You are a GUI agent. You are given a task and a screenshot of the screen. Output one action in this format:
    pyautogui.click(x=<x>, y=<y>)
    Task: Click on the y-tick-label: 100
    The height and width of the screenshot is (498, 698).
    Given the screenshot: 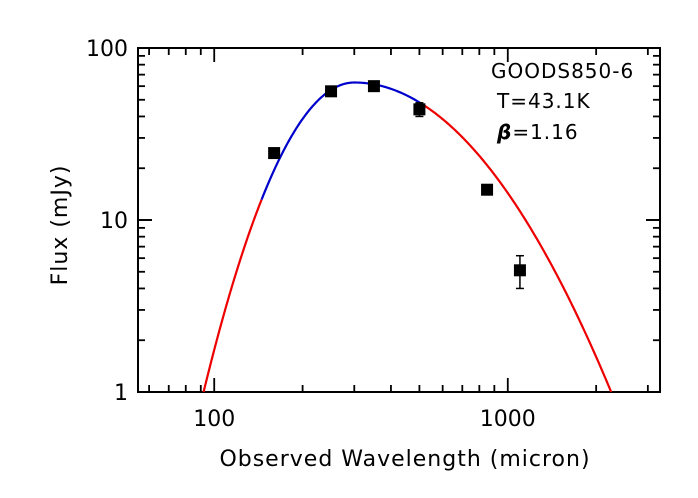 What is the action you would take?
    pyautogui.click(x=107, y=49)
    